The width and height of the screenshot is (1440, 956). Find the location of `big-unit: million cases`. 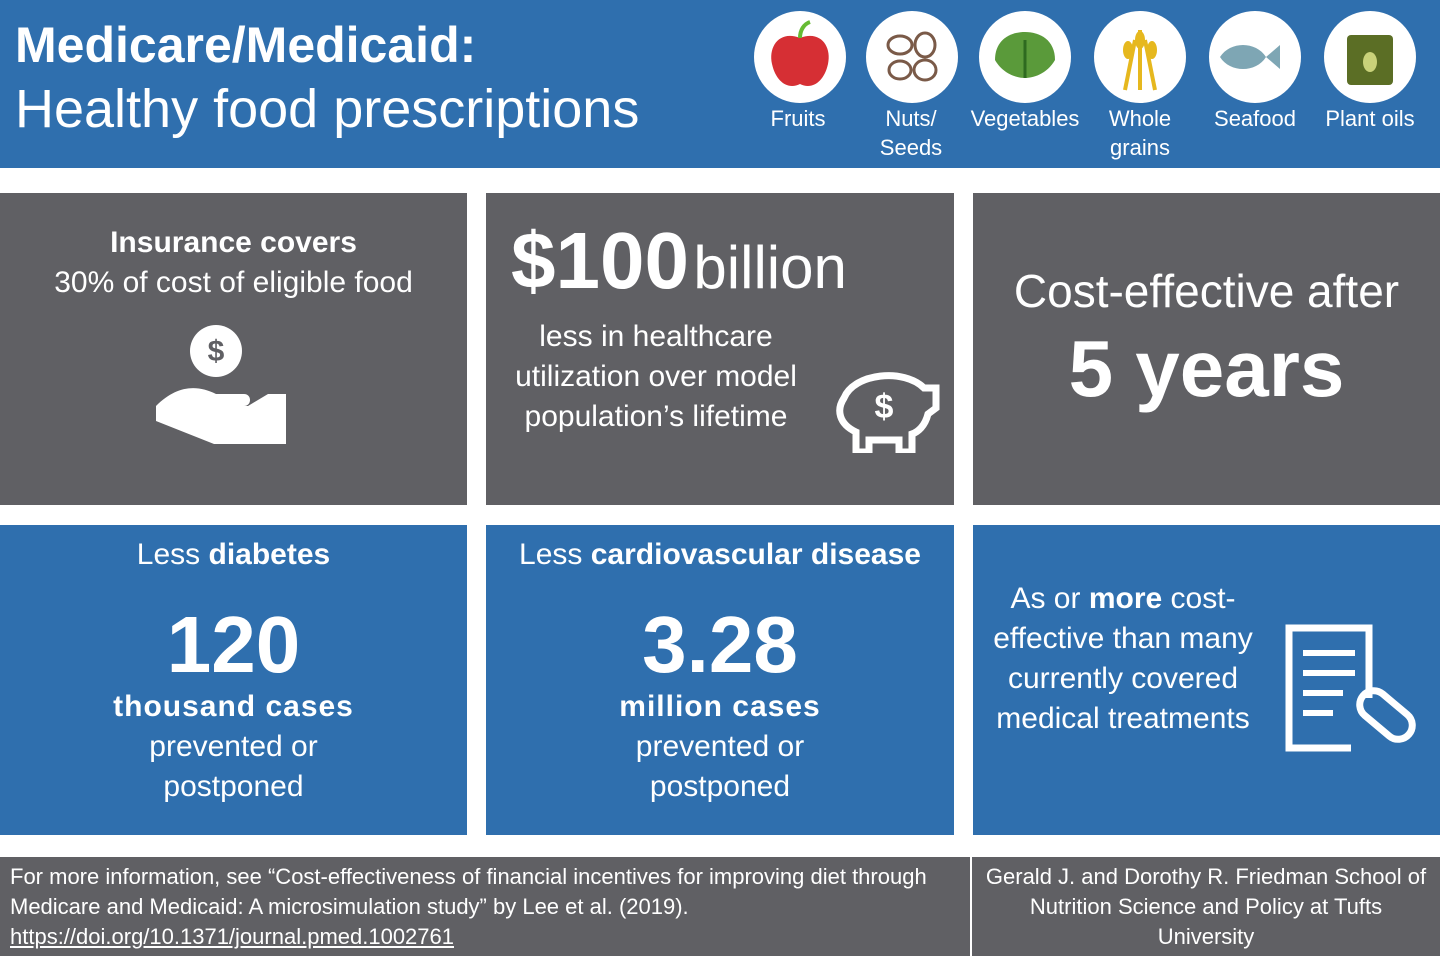

big-unit: million cases is located at coordinates (720, 706).